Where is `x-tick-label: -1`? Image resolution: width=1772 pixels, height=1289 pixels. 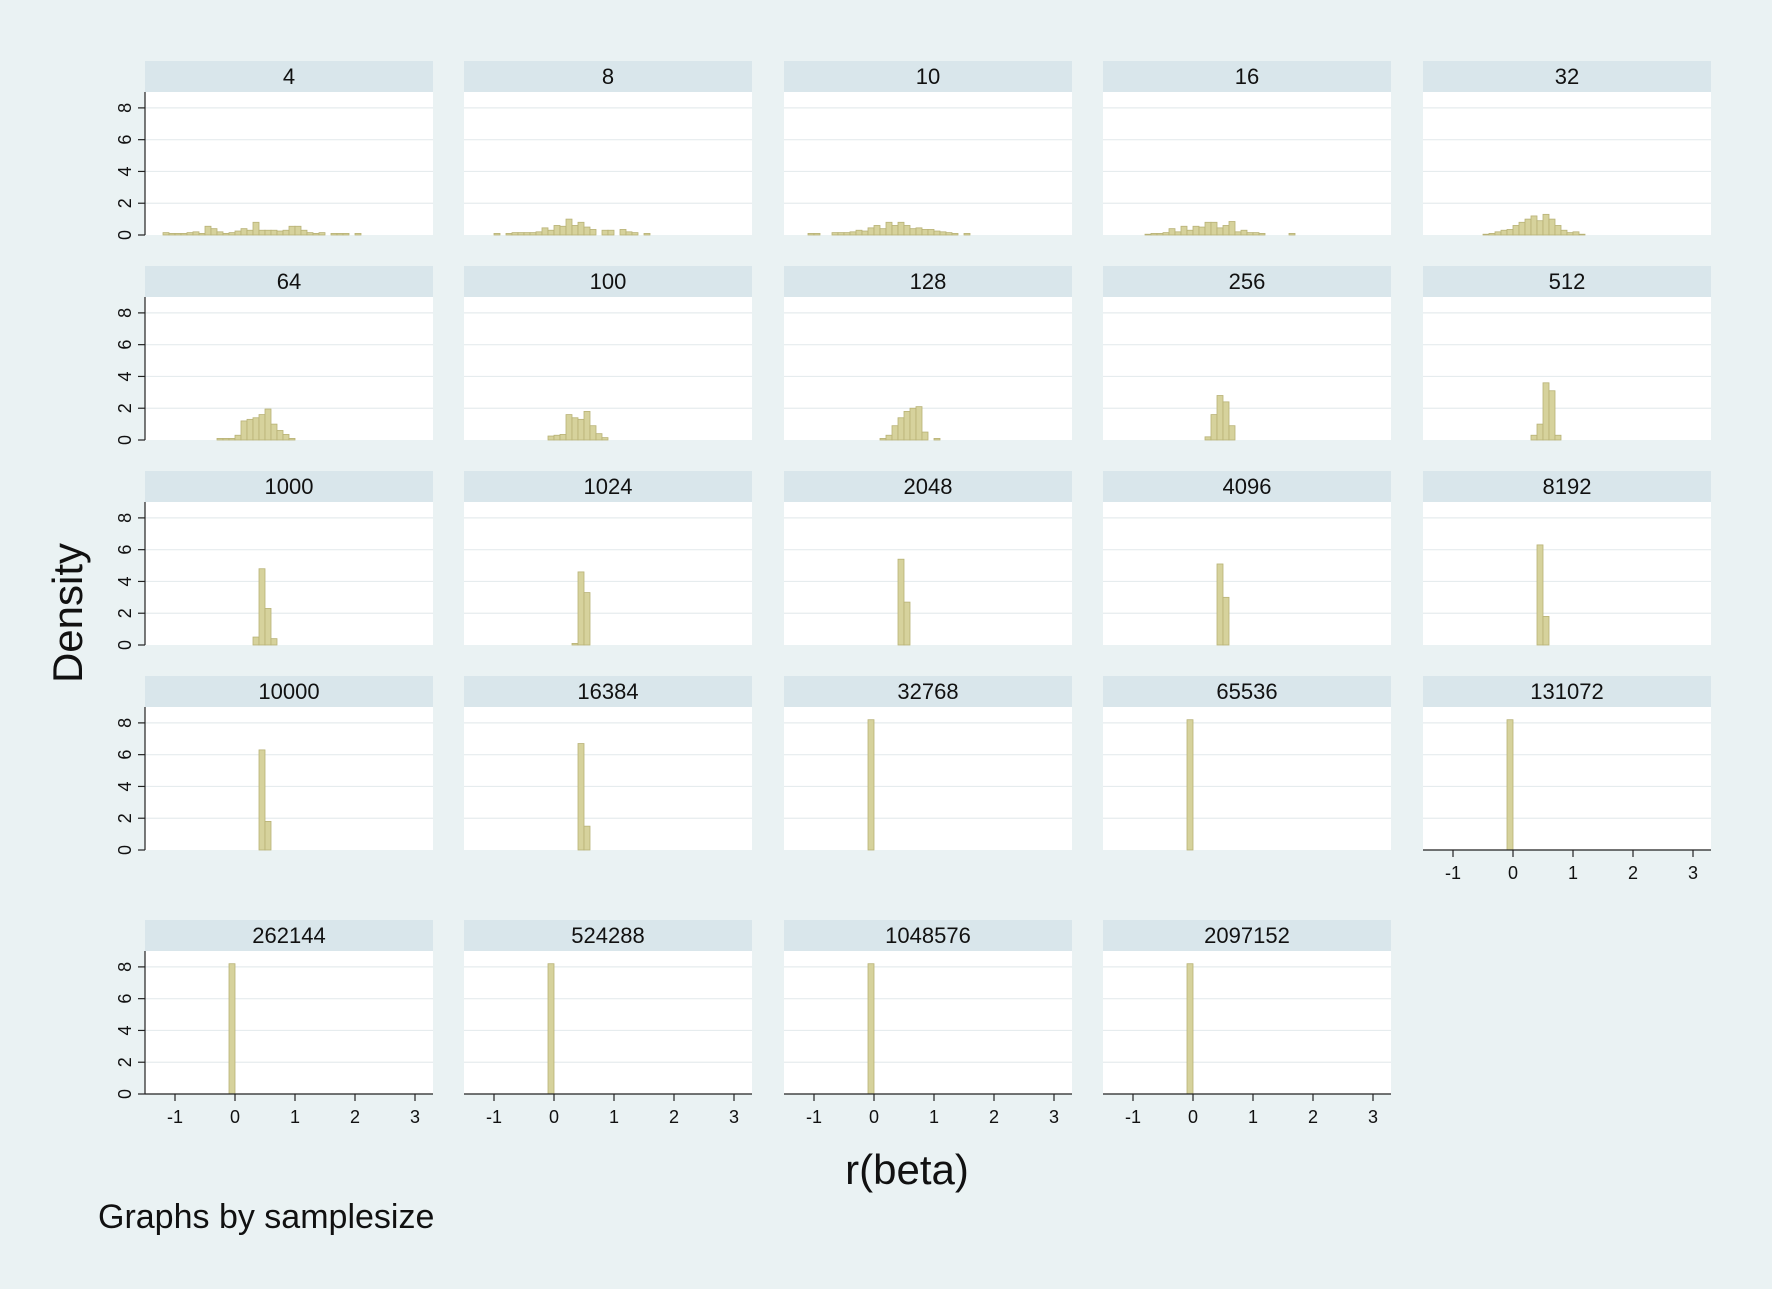 x-tick-label: -1 is located at coordinates (494, 1117).